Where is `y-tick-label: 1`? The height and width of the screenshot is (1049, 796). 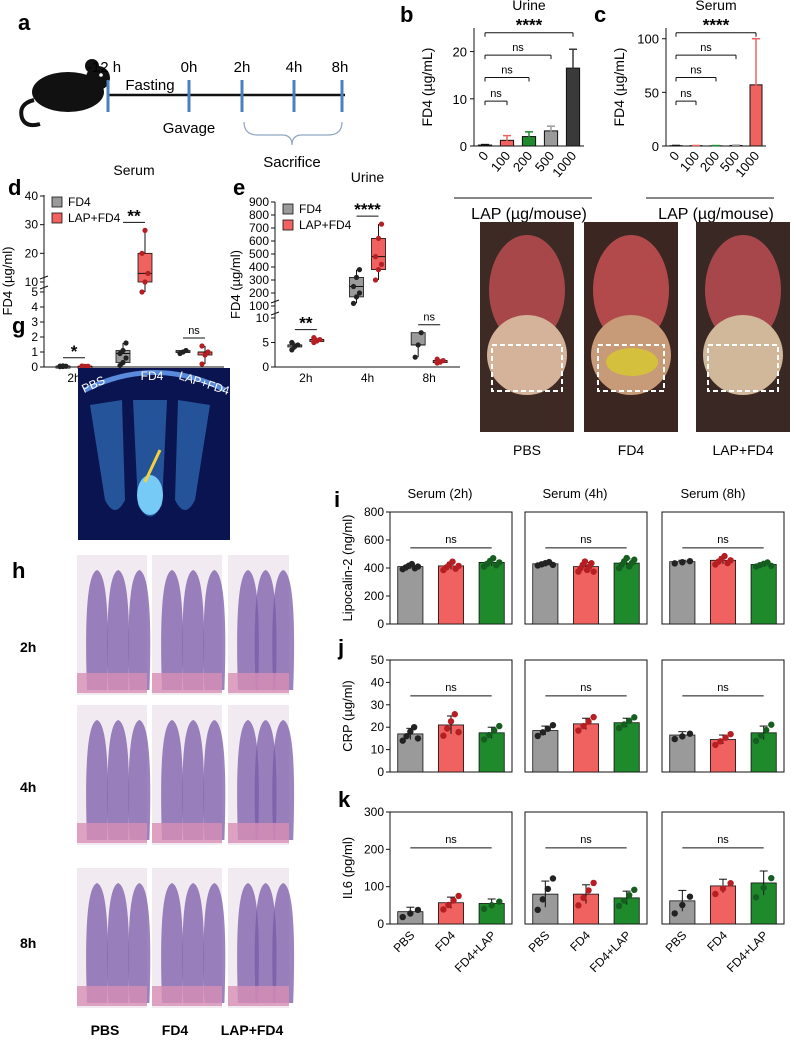 y-tick-label: 1 is located at coordinates (34, 352).